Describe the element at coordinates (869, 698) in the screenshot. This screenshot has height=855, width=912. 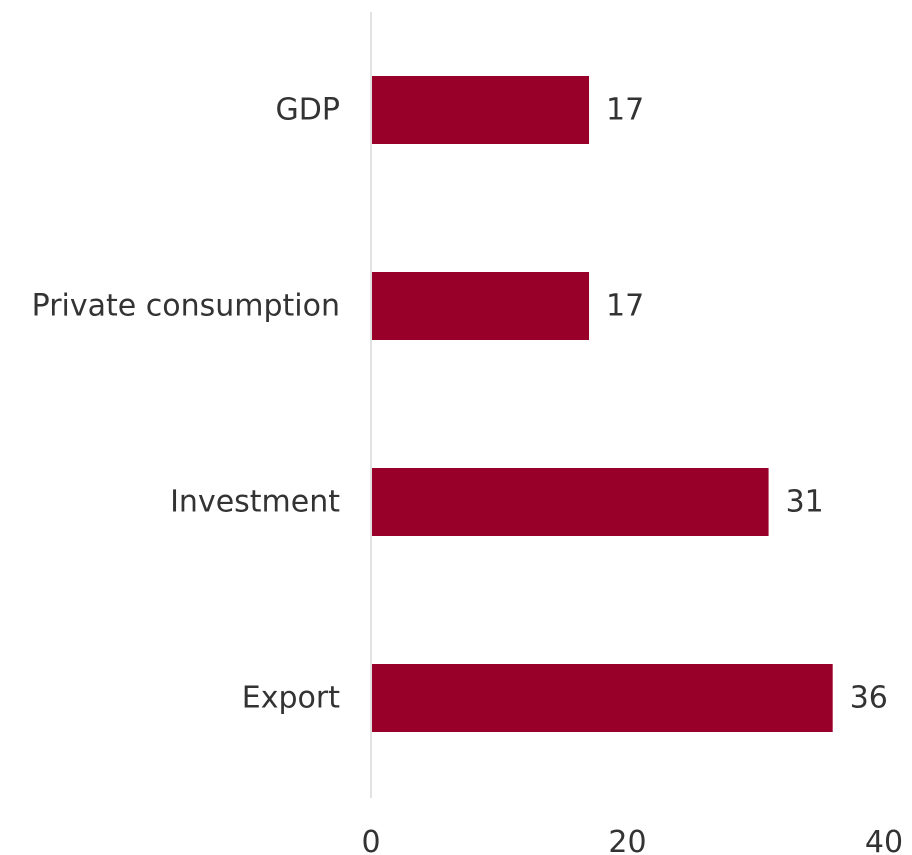
I see `data-label: 36` at that location.